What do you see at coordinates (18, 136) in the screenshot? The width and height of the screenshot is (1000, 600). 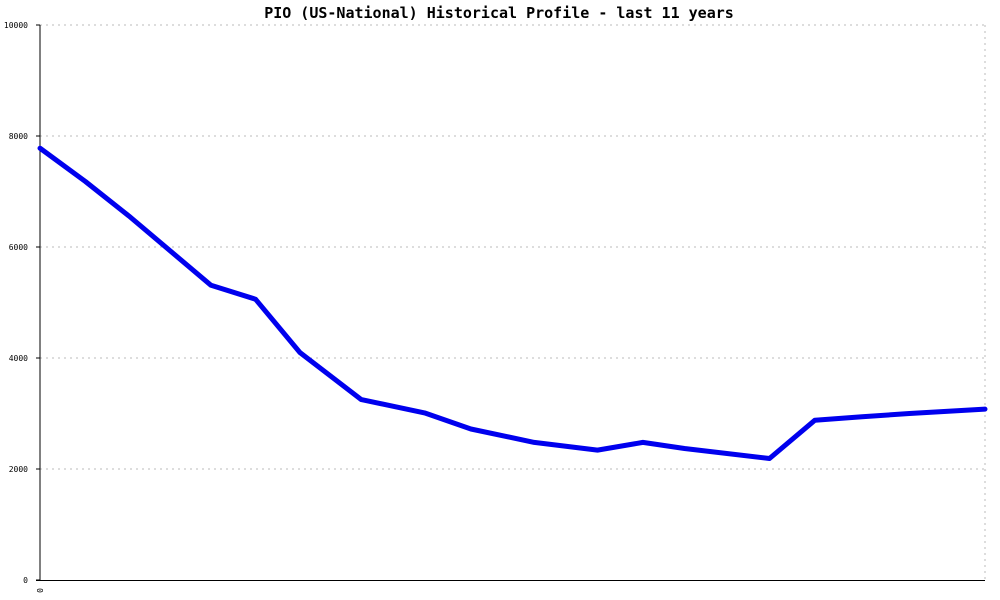 I see `y-tick-label: 8000` at bounding box center [18, 136].